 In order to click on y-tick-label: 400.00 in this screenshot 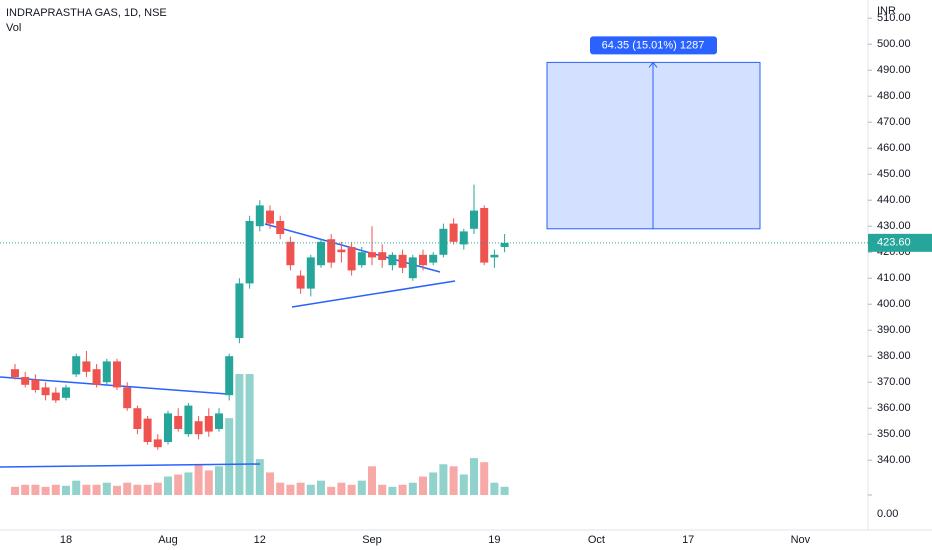, I will do `click(894, 304)`.